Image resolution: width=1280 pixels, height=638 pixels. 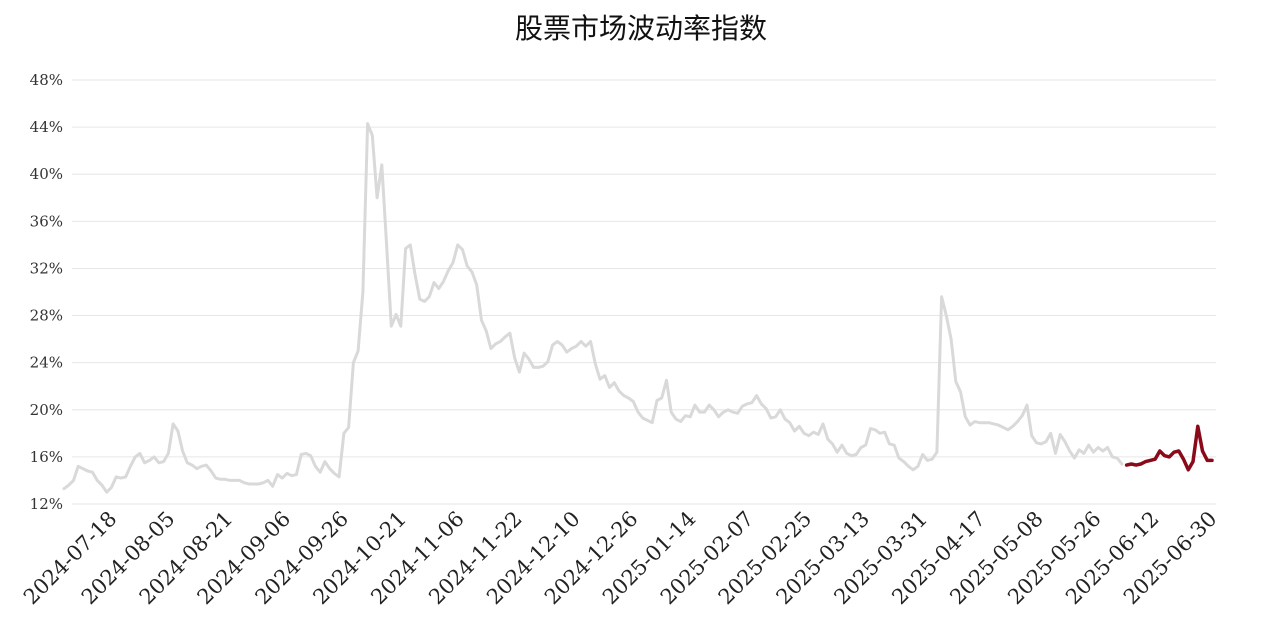 I want to click on y-tick-label: 28%, so click(x=46, y=316).